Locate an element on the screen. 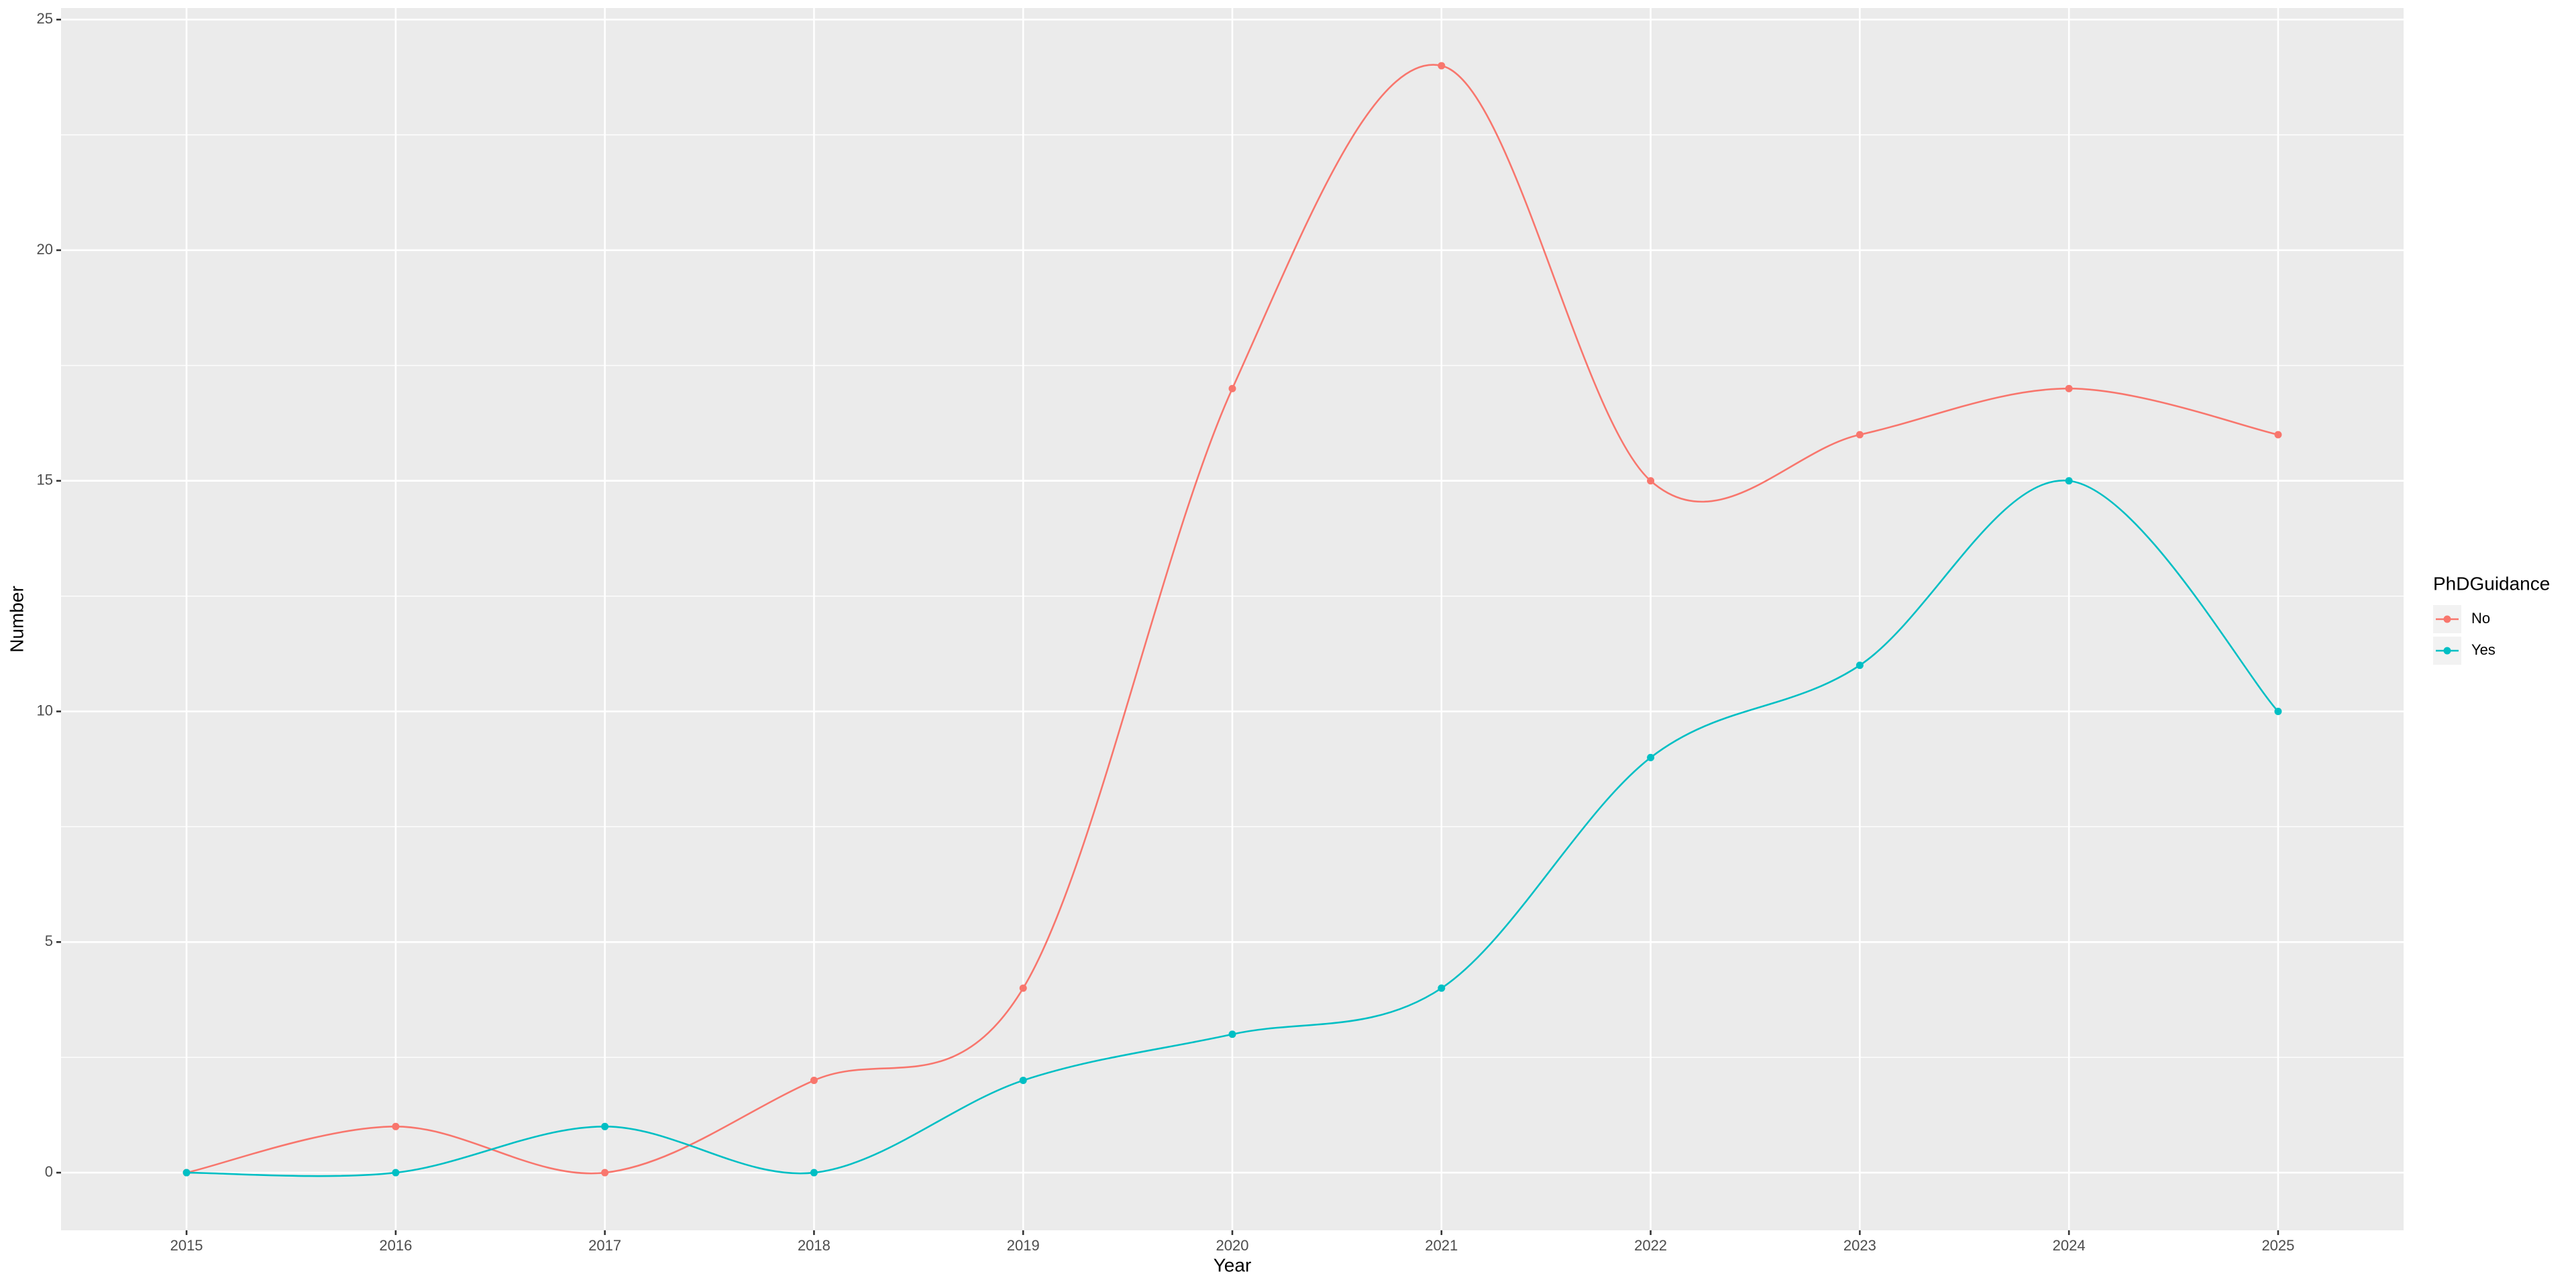 The width and height of the screenshot is (2576, 1288). x-tick-label: 2023 is located at coordinates (1859, 1245).